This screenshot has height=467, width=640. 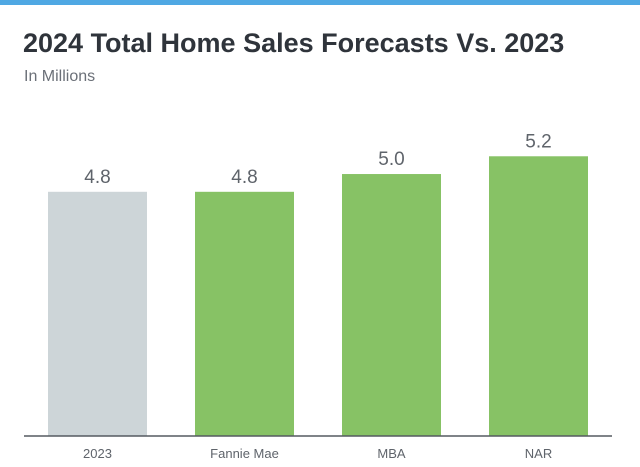 What do you see at coordinates (391, 453) in the screenshot?
I see `category-label: MBA` at bounding box center [391, 453].